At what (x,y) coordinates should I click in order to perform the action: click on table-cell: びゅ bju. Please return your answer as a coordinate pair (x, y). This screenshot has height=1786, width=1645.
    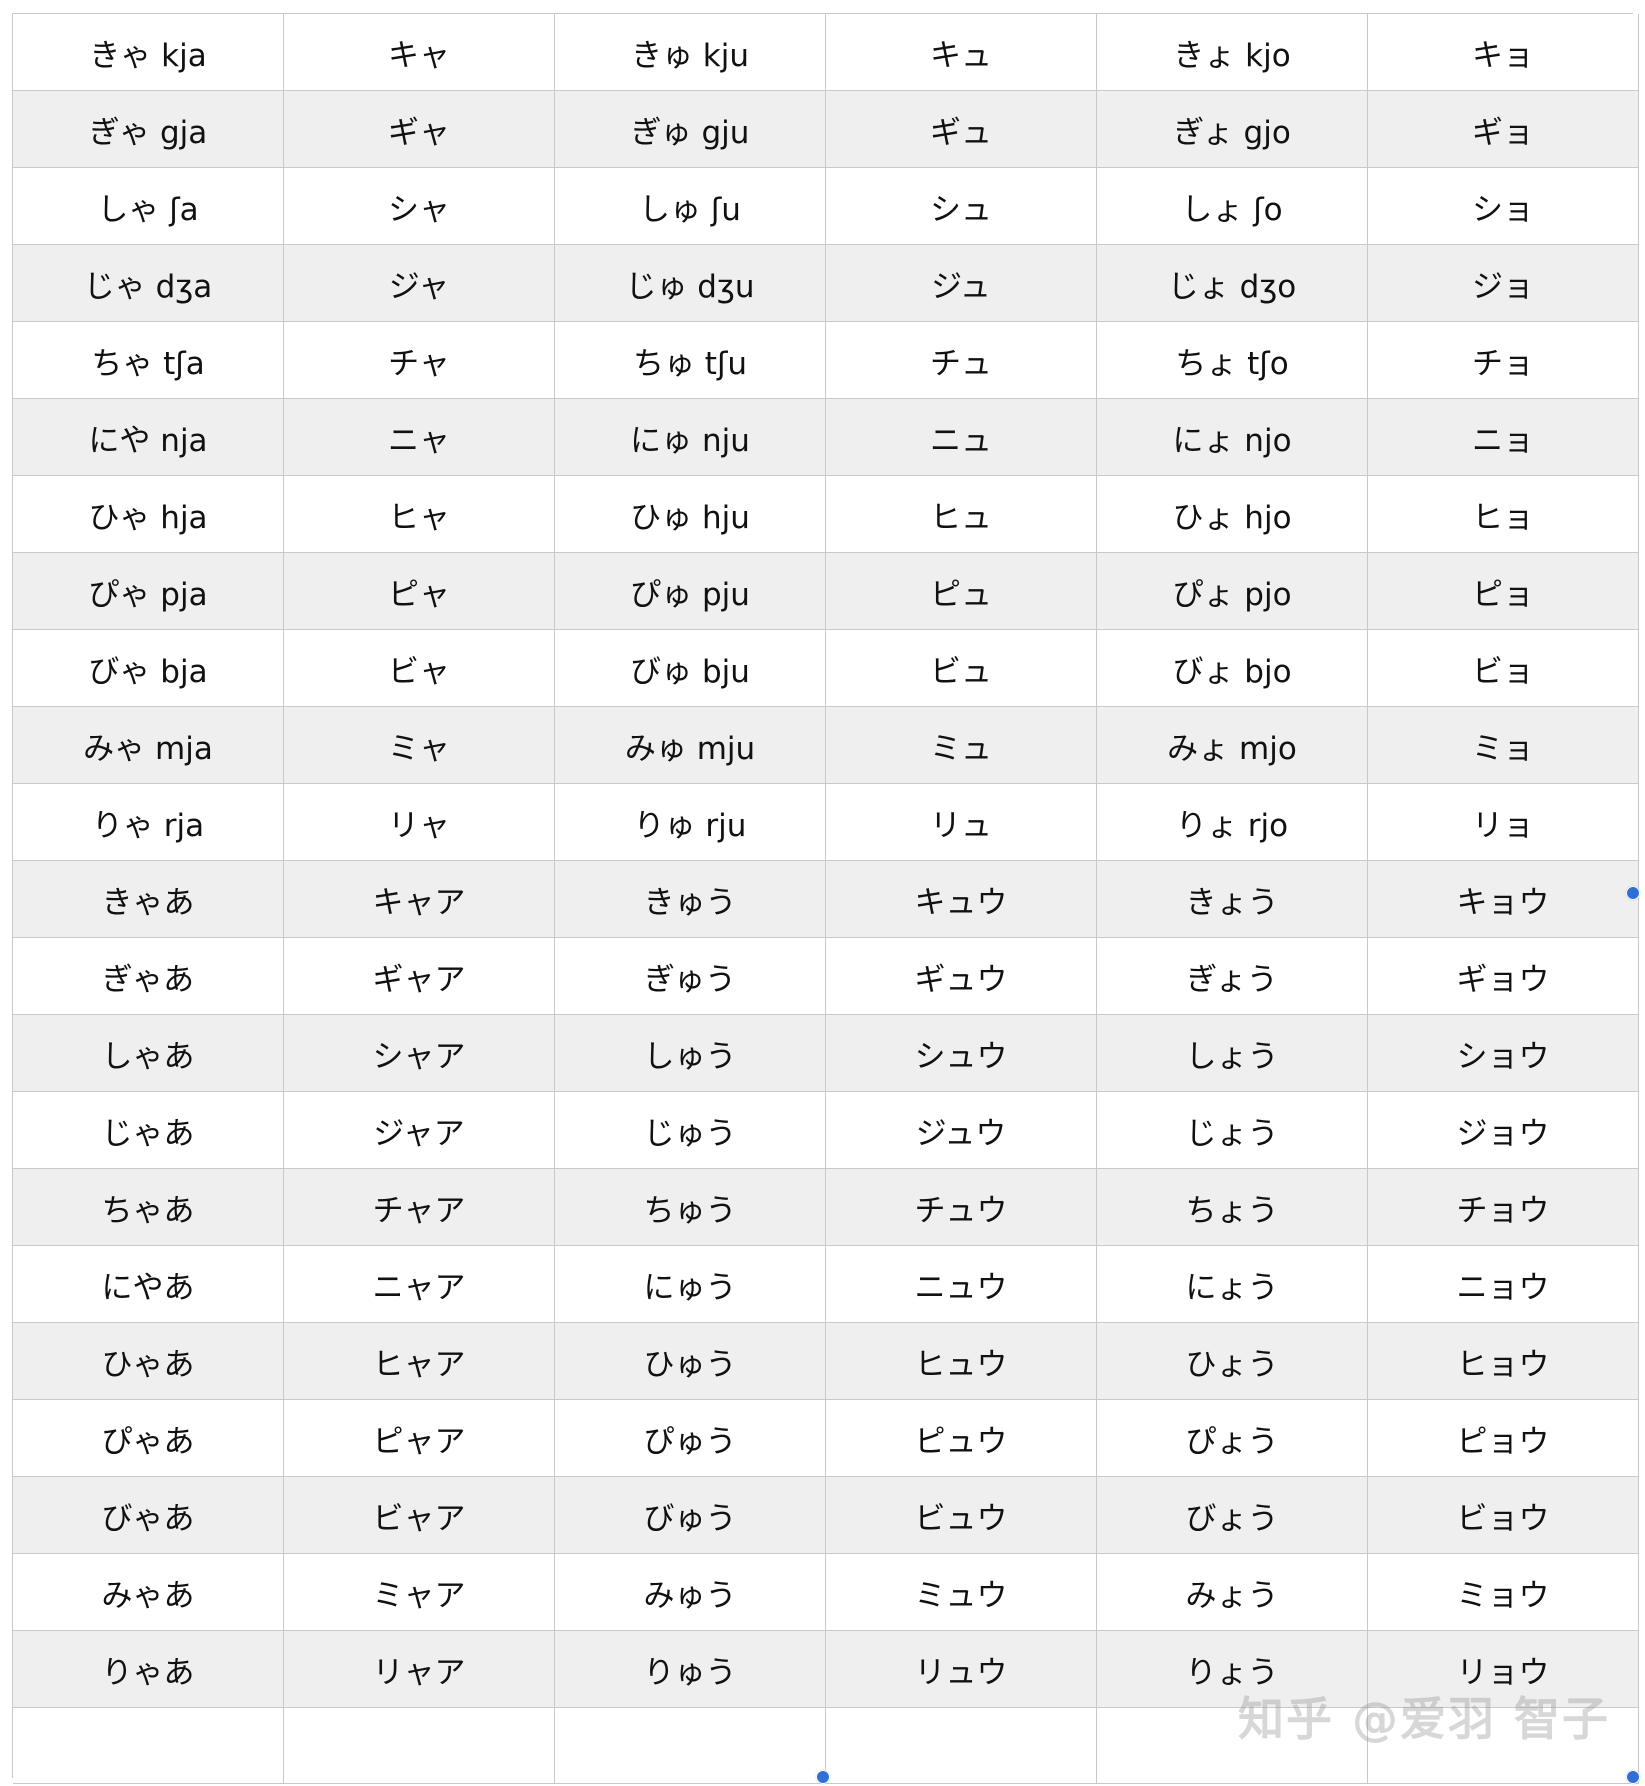
    Looking at the image, I should click on (690, 668).